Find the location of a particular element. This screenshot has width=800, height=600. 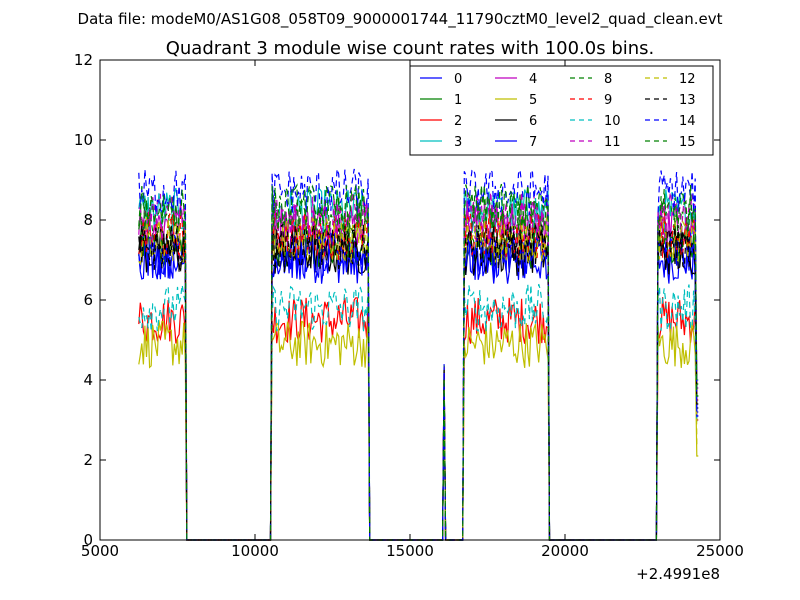

y-tick-label: 8 is located at coordinates (88, 220).